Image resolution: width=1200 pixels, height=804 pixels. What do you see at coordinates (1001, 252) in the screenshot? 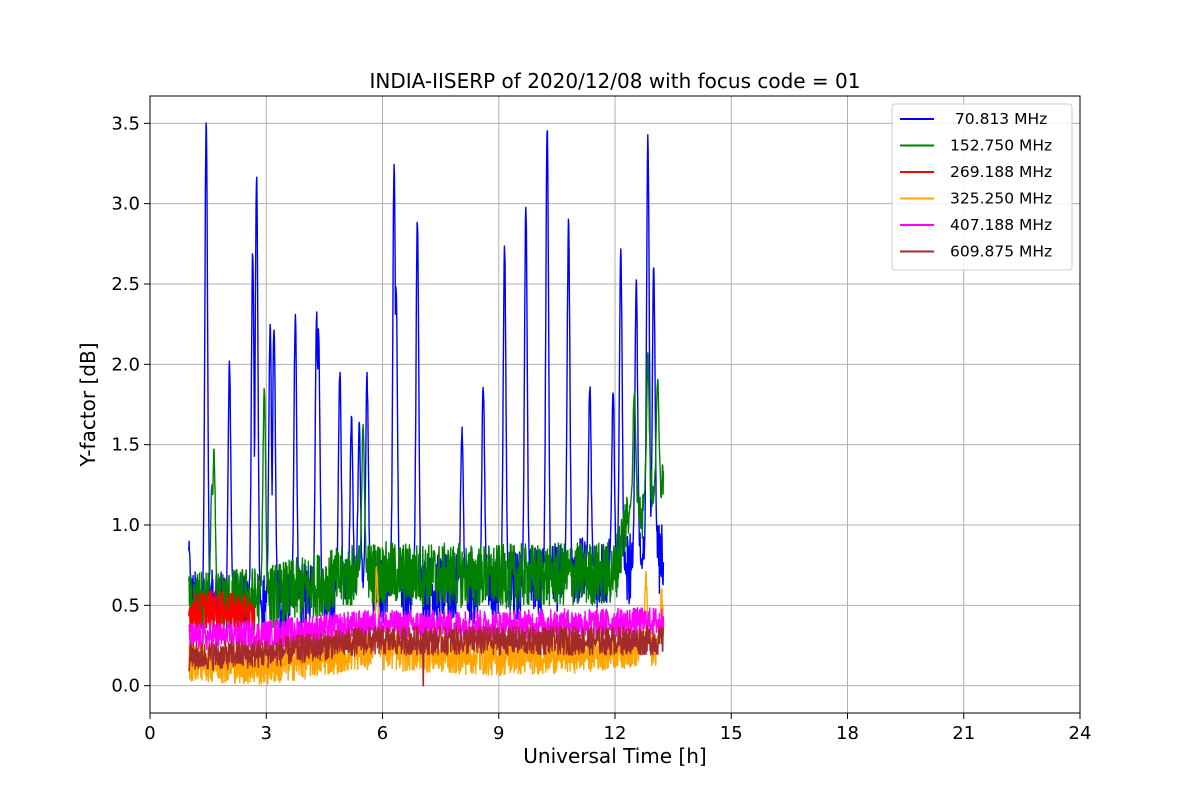
I see `legend-label: 609.875 MHz` at bounding box center [1001, 252].